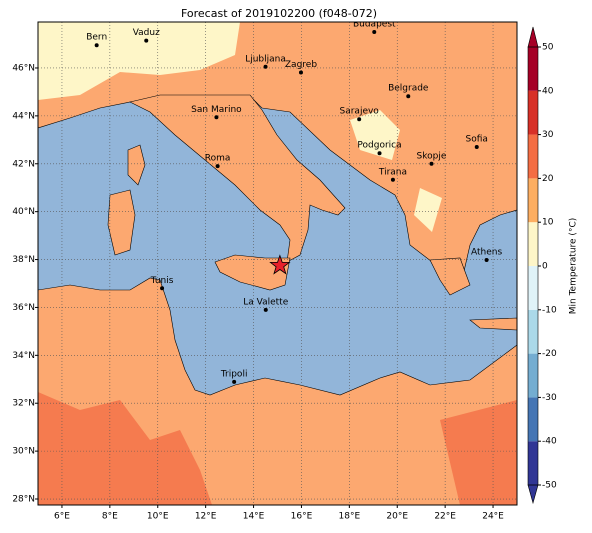 The height and width of the screenshot is (533, 592). I want to click on y-tick-label: 44°N, so click(23, 116).